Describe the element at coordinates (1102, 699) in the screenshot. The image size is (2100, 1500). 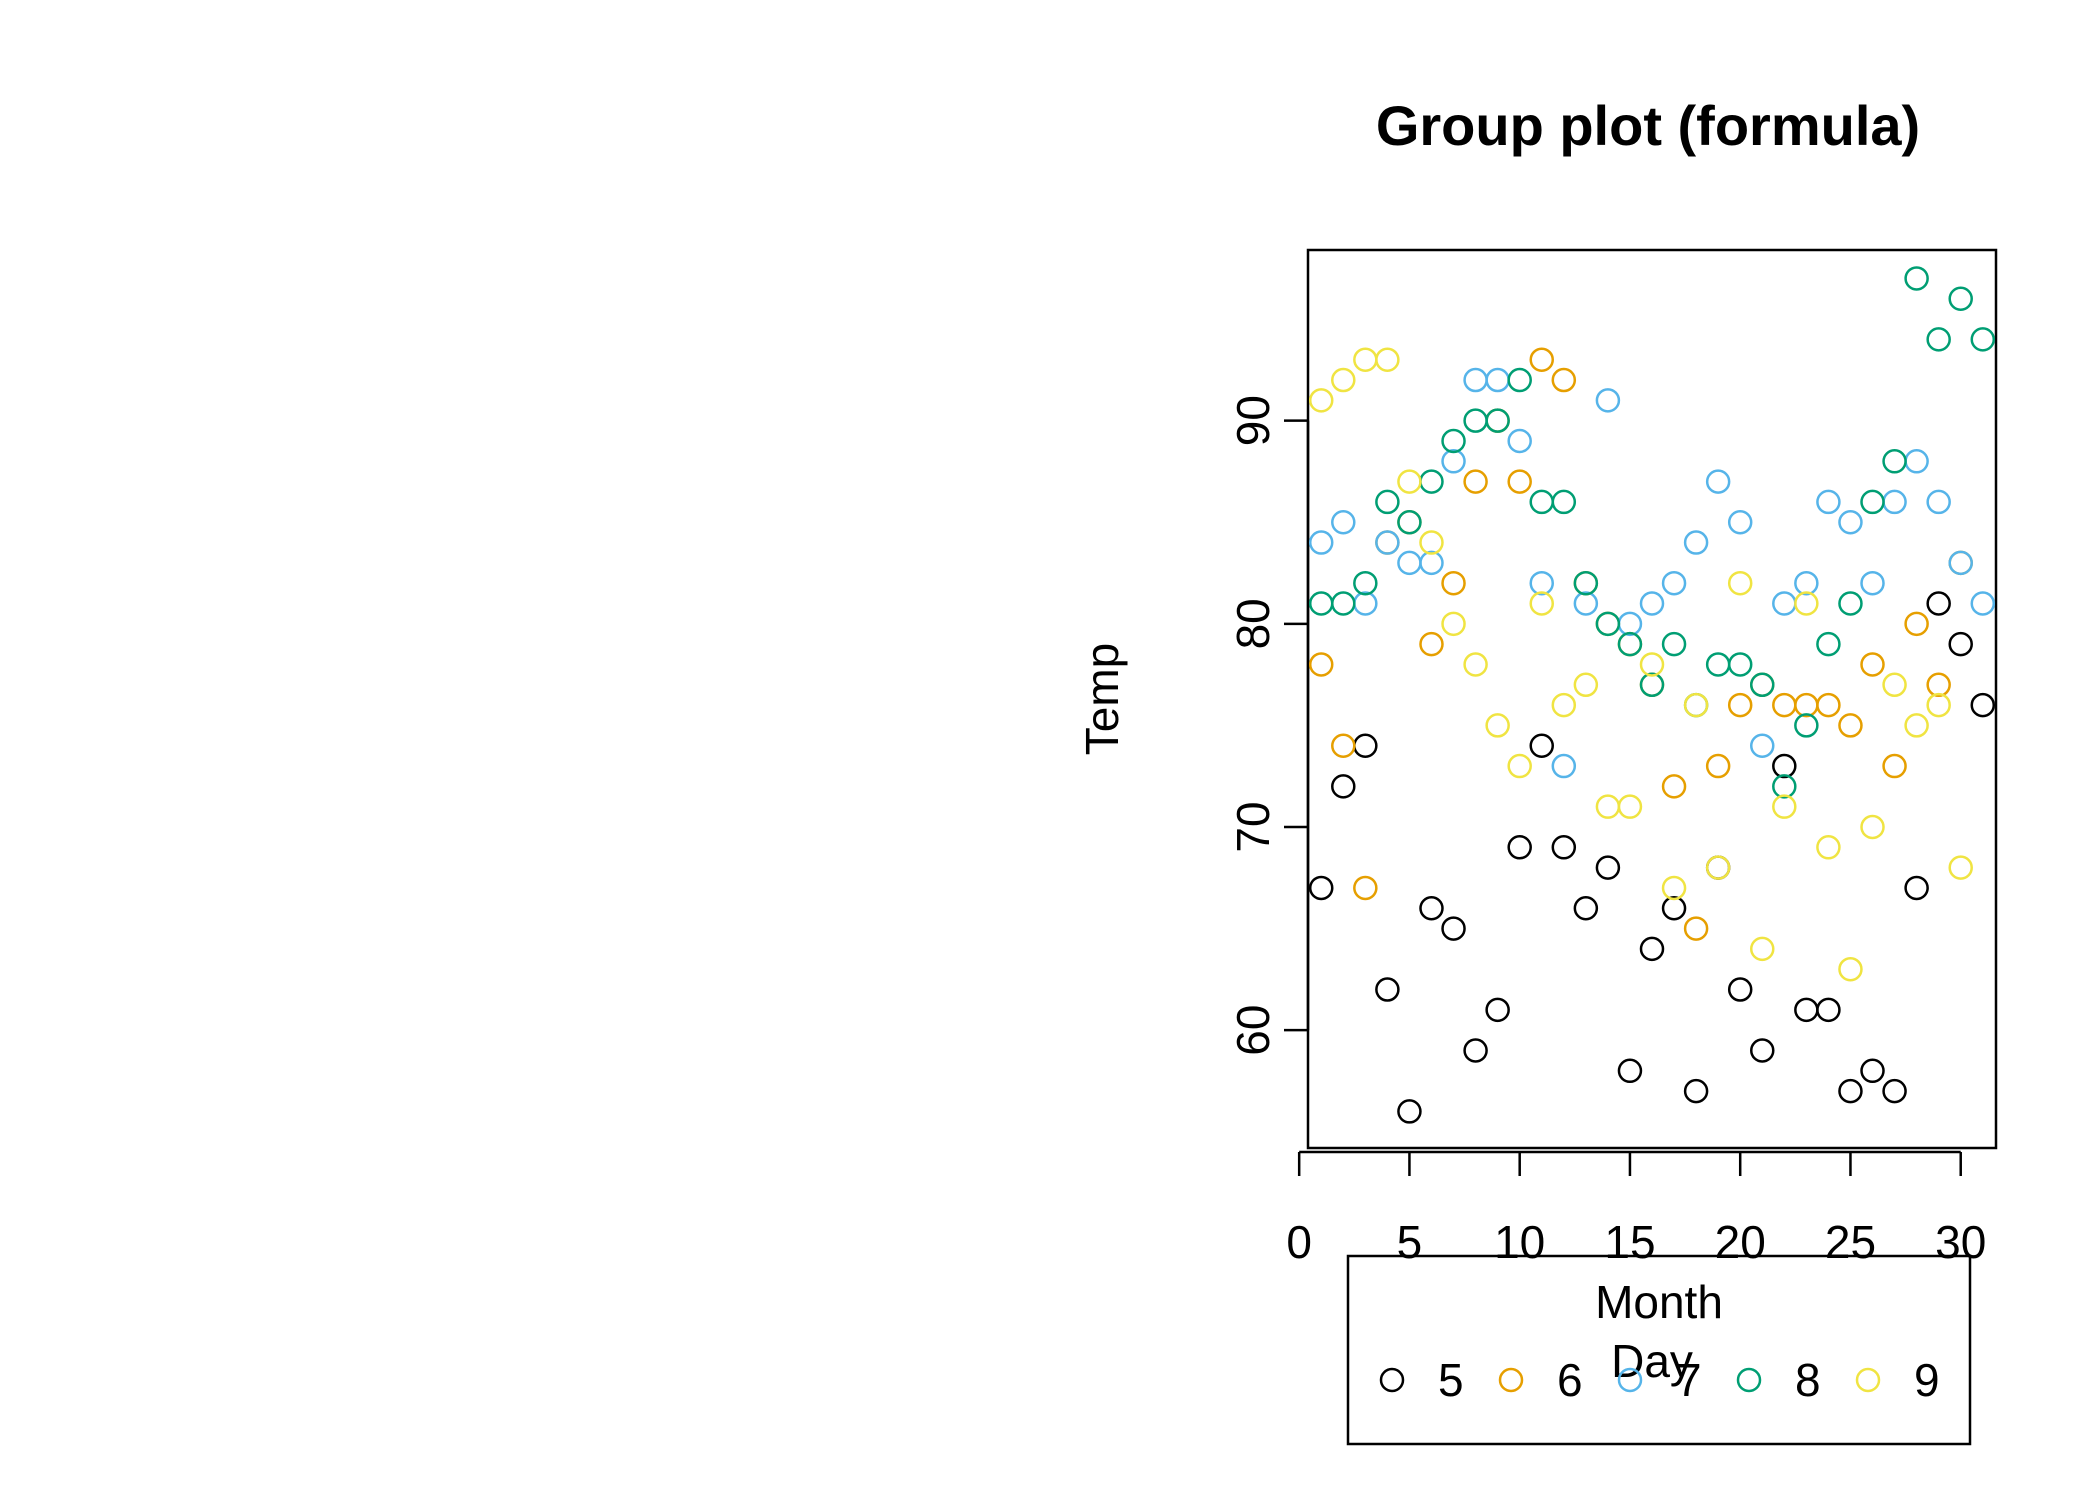
I see `y-axis-label: Temp` at that location.